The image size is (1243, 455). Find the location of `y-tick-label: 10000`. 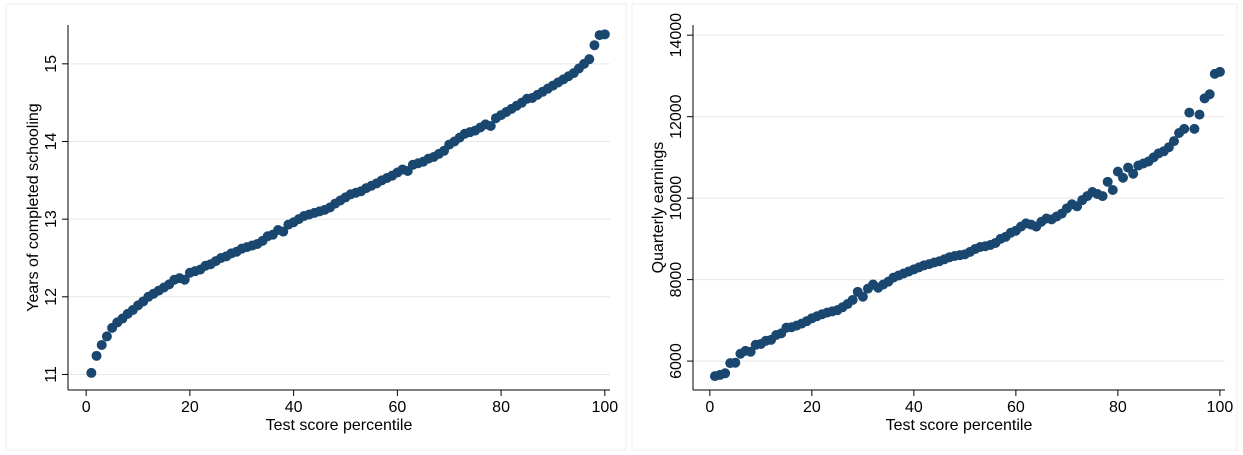

y-tick-label: 10000 is located at coordinates (676, 198).